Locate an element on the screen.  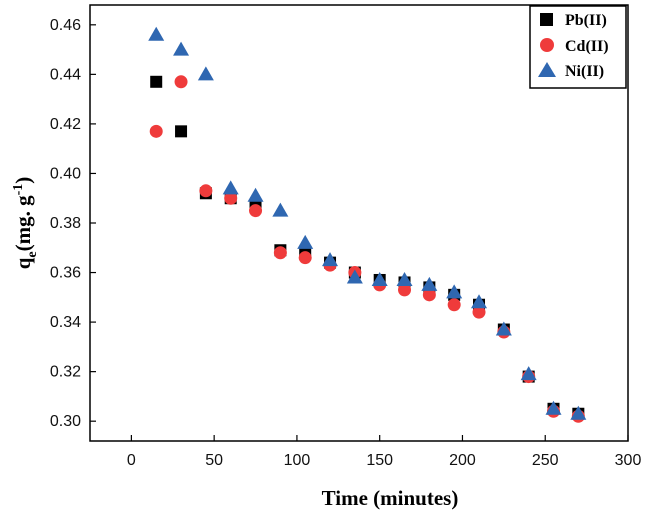
legend: Pb(II) Cd(II) Ni(II) is located at coordinates (578, 47).